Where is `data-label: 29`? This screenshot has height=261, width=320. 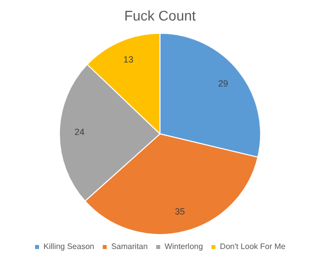 data-label: 29 is located at coordinates (223, 83).